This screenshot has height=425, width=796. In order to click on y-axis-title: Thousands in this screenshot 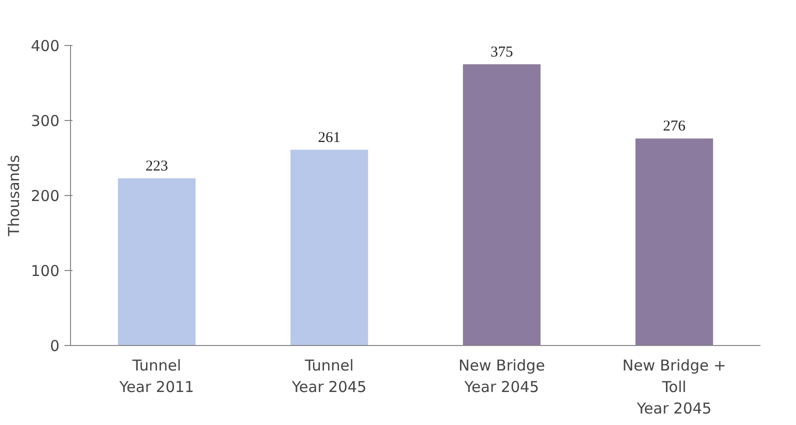, I will do `click(13, 196)`.